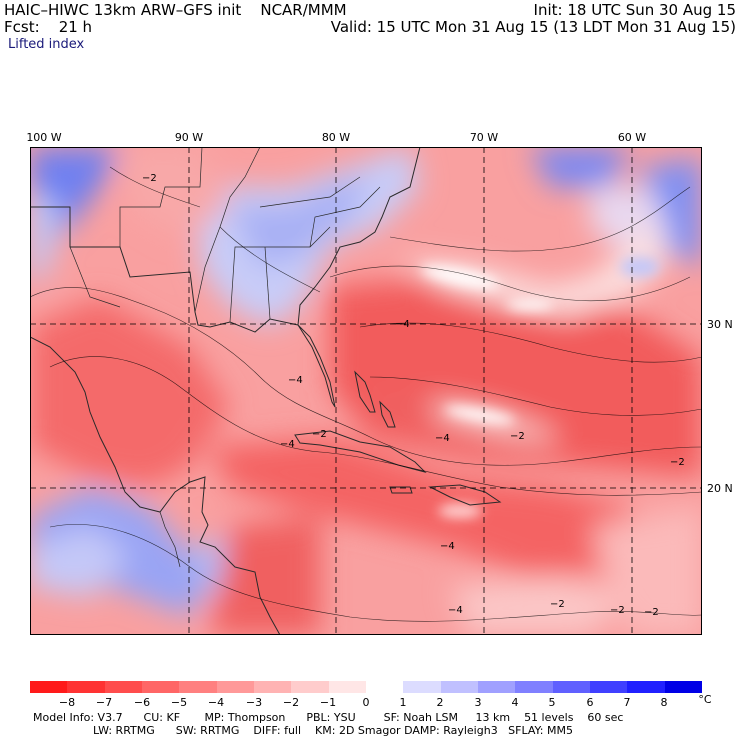  What do you see at coordinates (632, 137) in the screenshot?
I see `lon-label-60w: 60 W` at bounding box center [632, 137].